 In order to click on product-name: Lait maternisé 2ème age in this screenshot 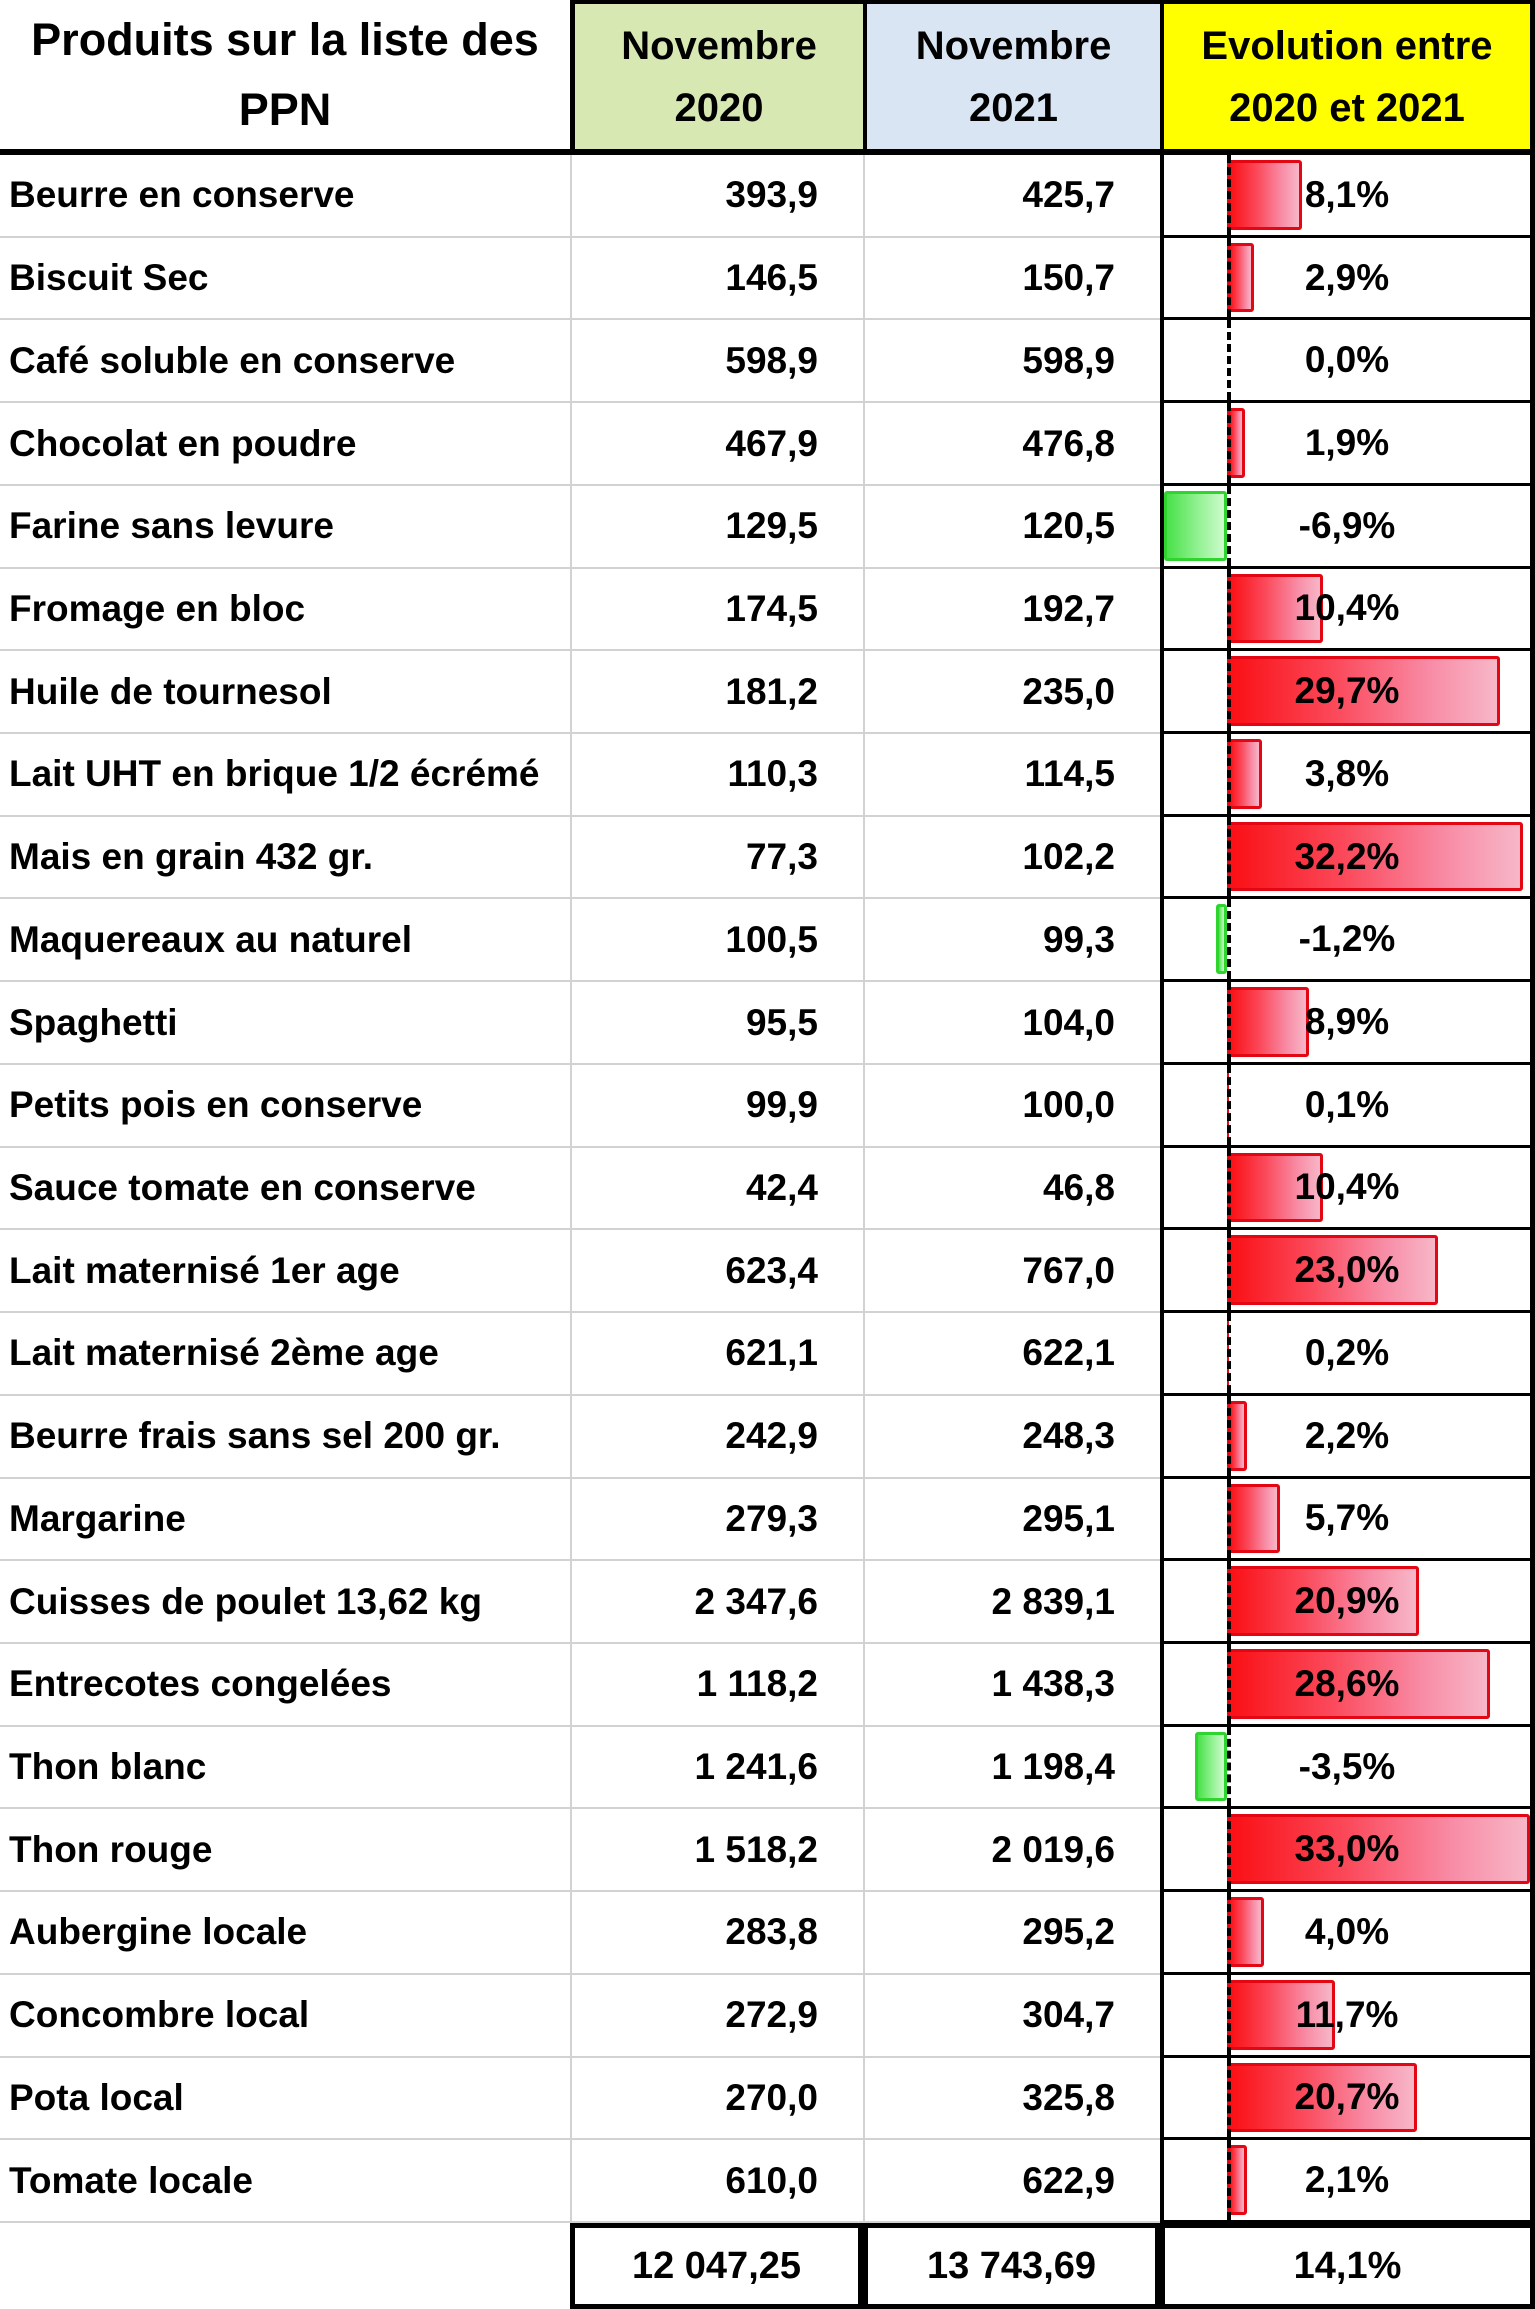, I will do `click(285, 1354)`.